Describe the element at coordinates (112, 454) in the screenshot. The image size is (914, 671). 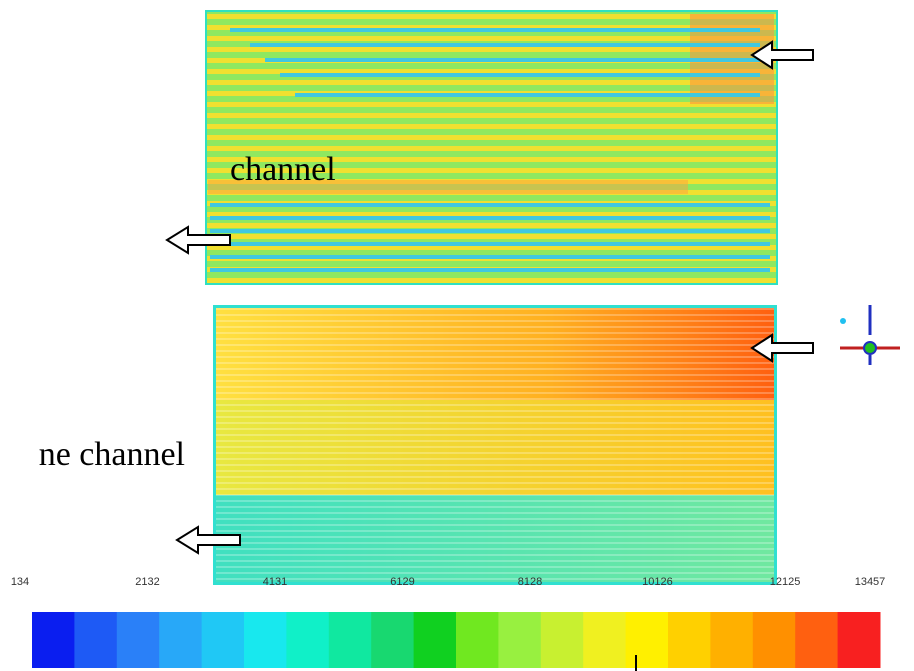
I see `label: ne channel` at that location.